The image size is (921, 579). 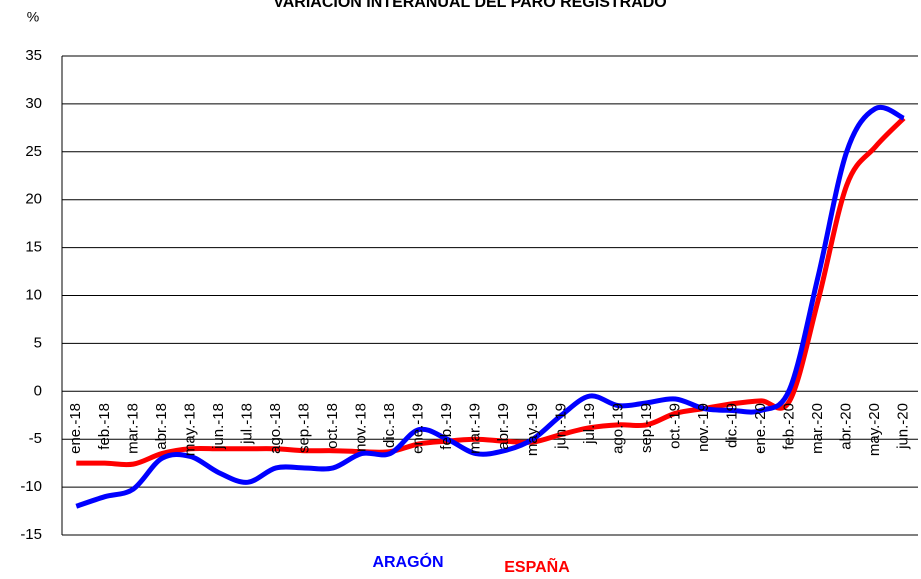 I want to click on y-axis-label: %, so click(x=33, y=17).